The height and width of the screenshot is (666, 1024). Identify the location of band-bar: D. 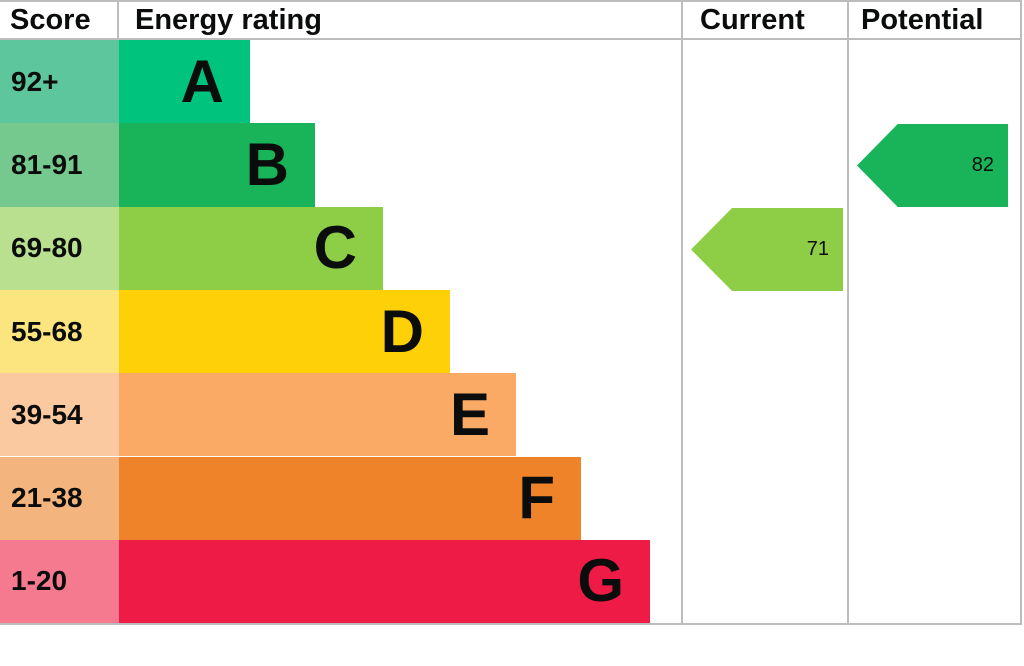
(284, 331).